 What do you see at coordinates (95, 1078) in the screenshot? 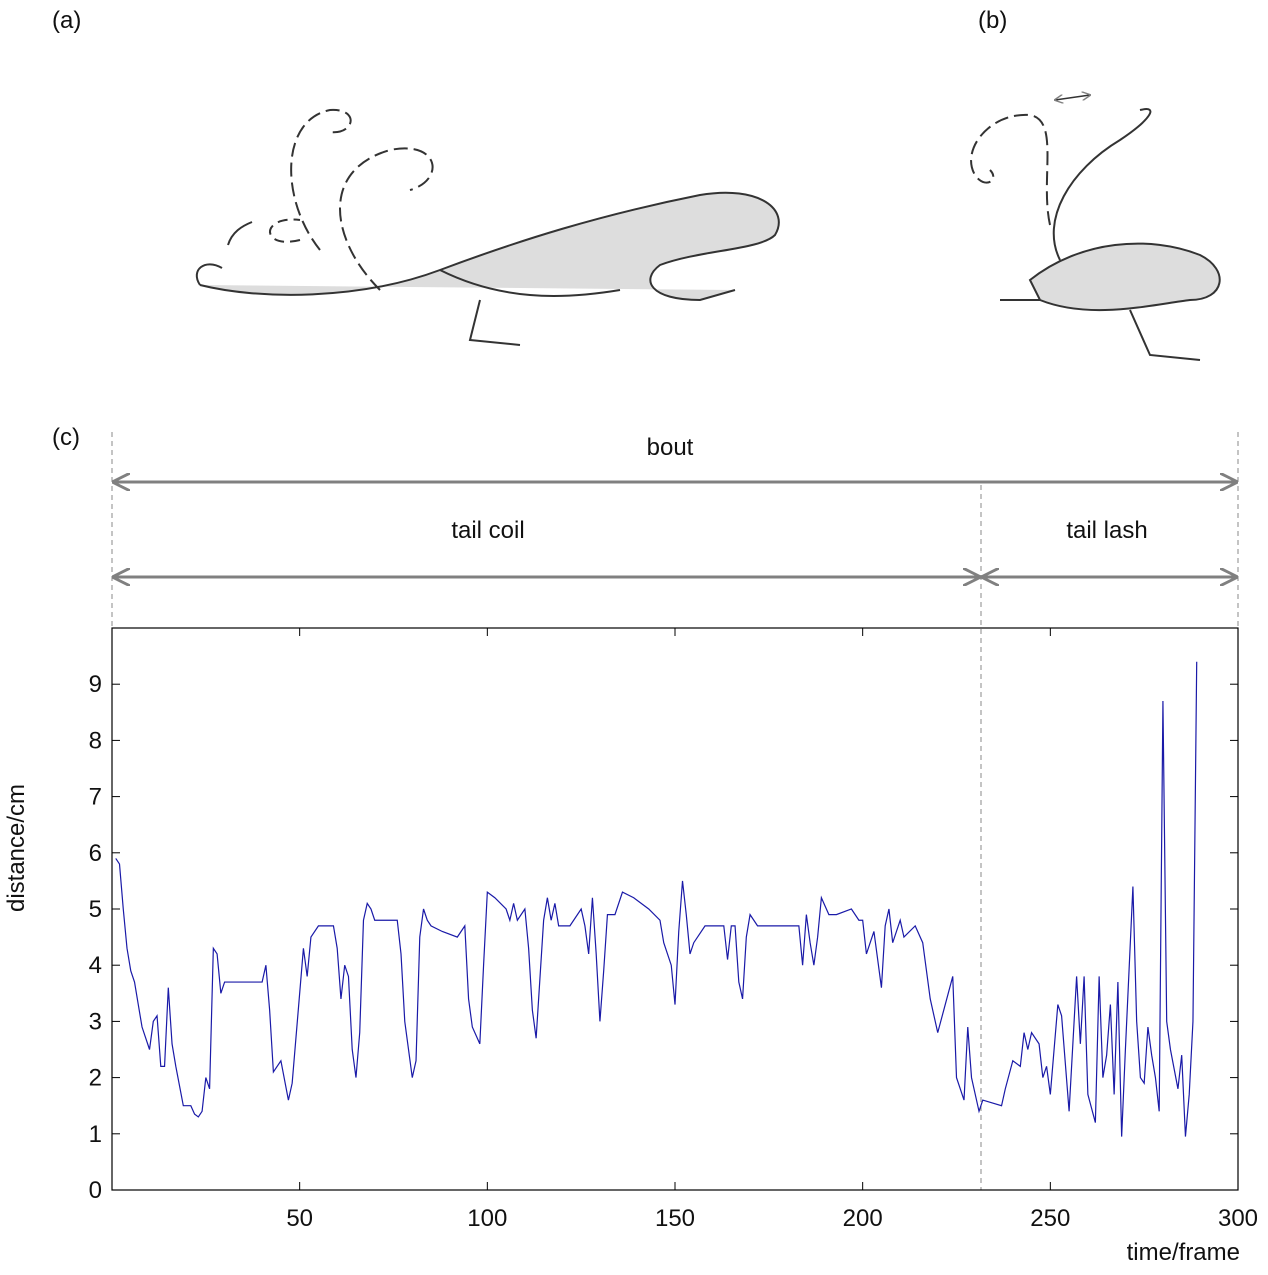
I see `y-tick-label: 2` at bounding box center [95, 1078].